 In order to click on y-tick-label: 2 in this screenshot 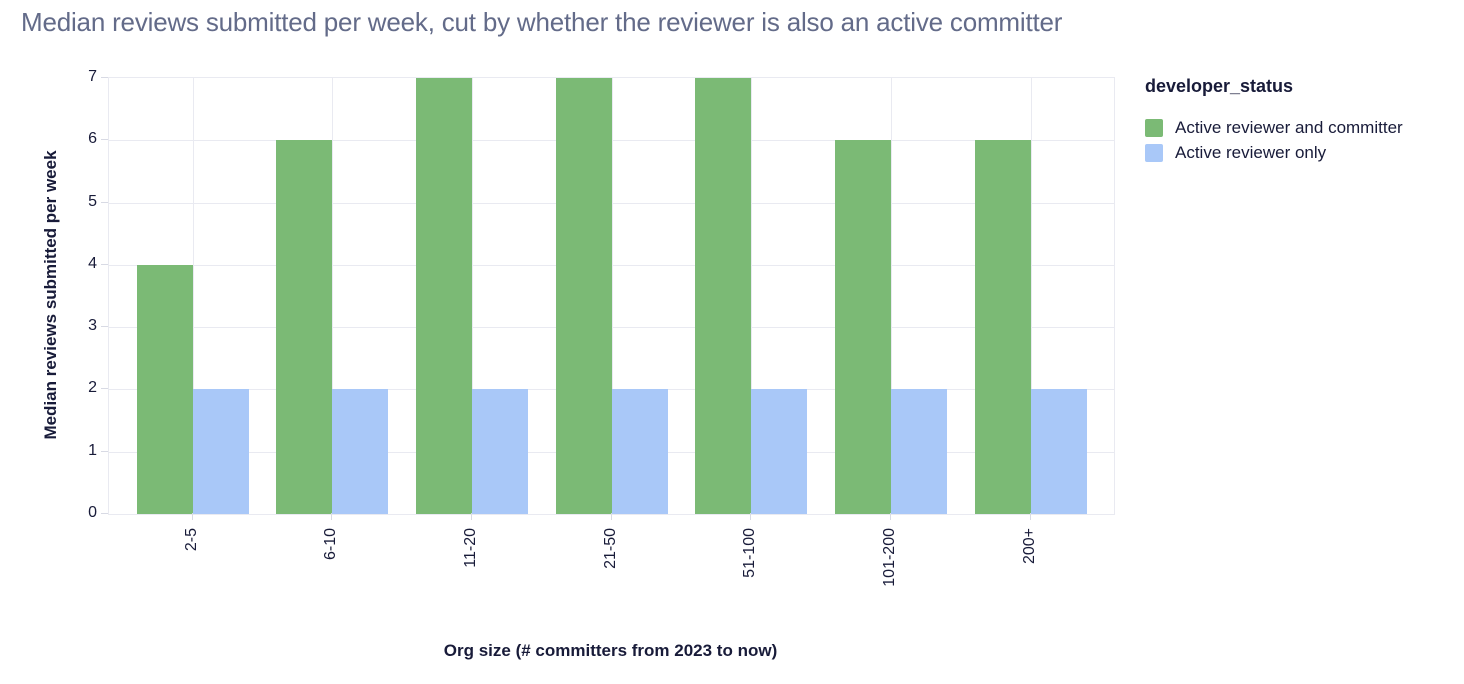, I will do `click(92, 388)`.